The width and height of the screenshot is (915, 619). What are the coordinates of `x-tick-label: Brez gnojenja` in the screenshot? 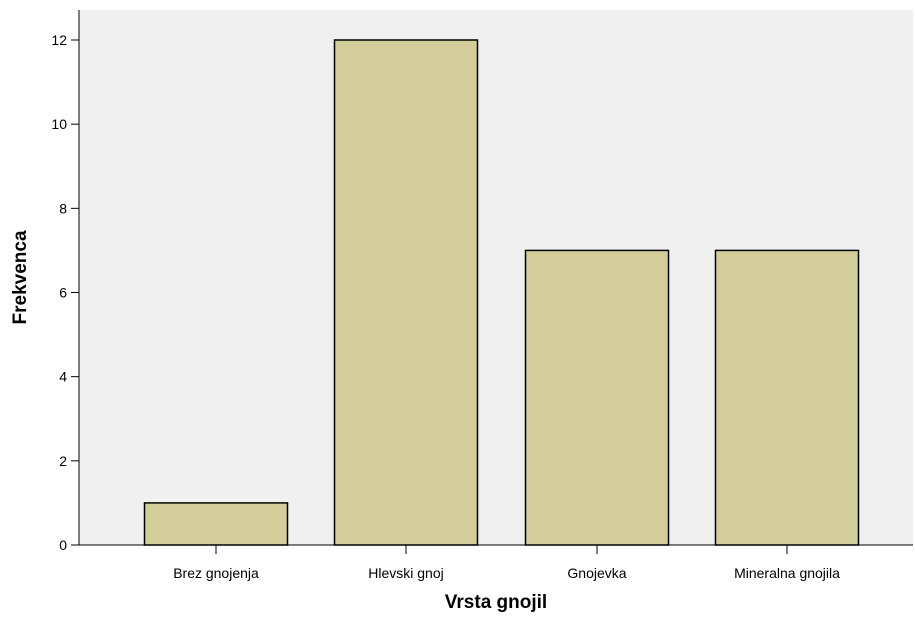 It's located at (216, 573).